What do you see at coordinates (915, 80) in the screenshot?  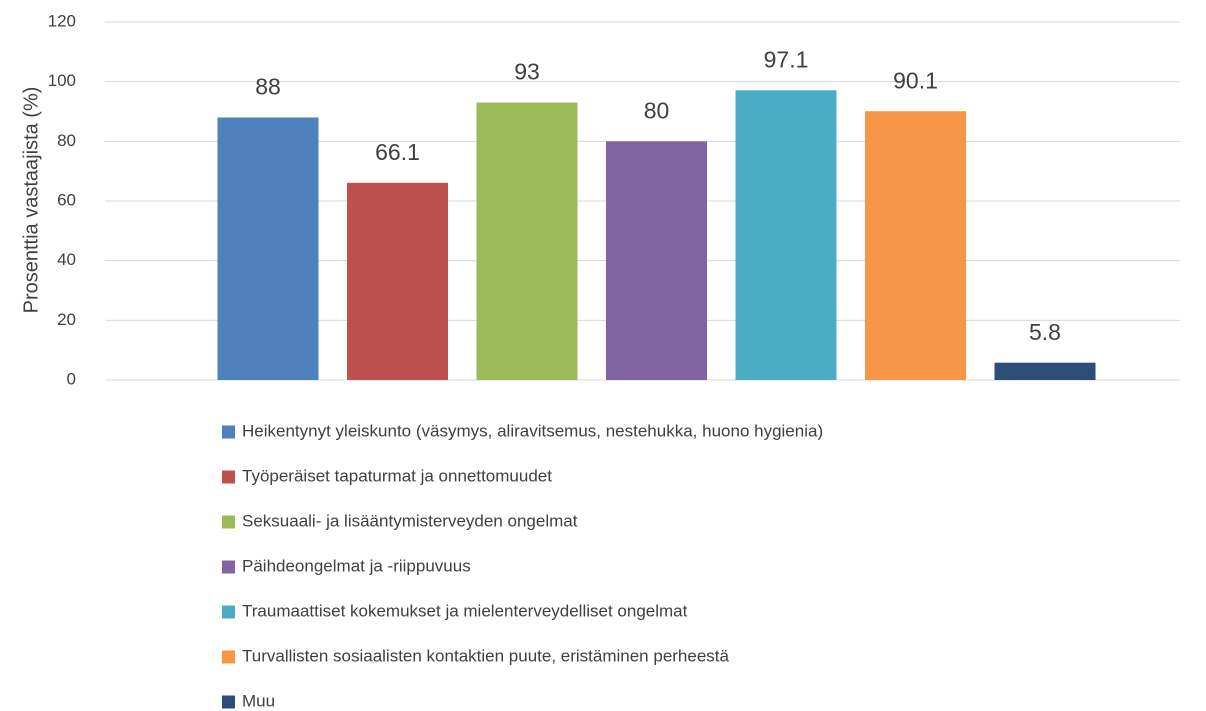 I see `data-label: 90.1` at bounding box center [915, 80].